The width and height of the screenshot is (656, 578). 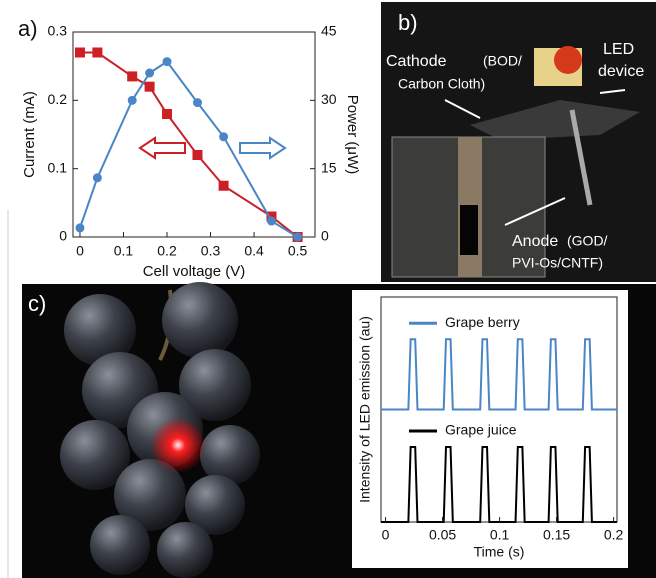 I want to click on y-tick-label: 0, so click(x=63, y=236).